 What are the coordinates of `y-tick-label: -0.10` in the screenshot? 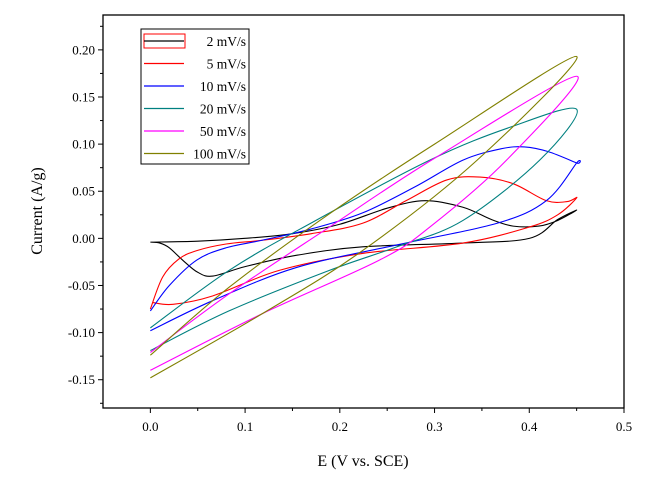 It's located at (81, 332).